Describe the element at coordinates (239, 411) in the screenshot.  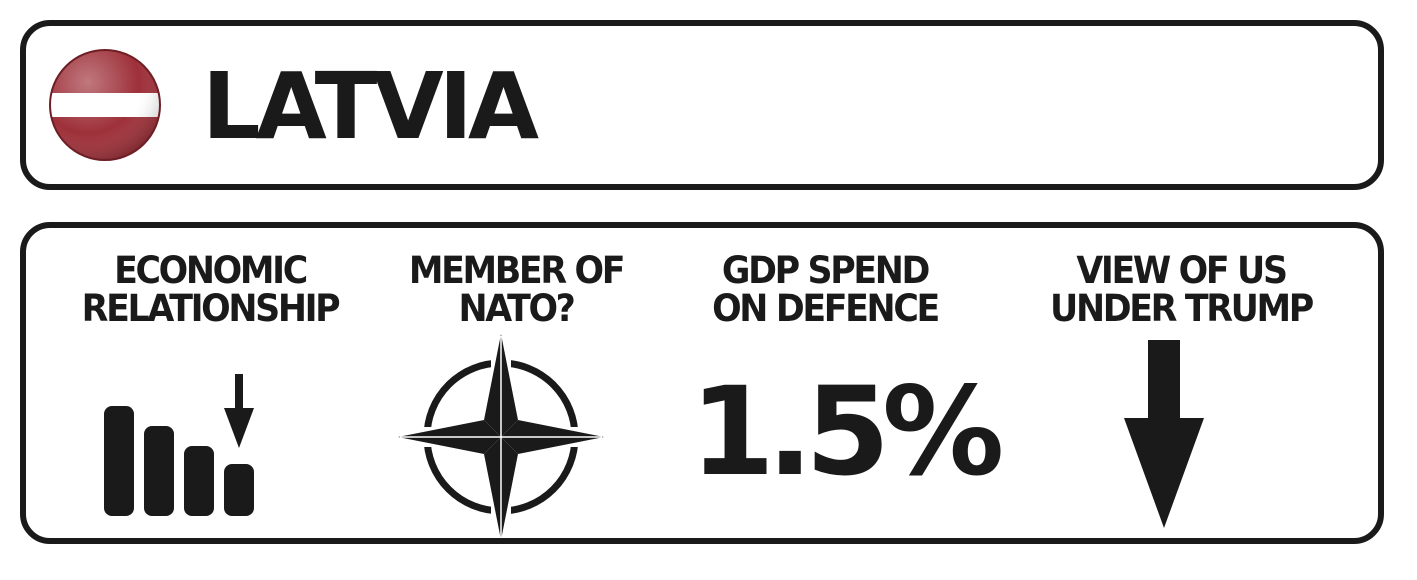
I see `trend-down-arrow-icon` at that location.